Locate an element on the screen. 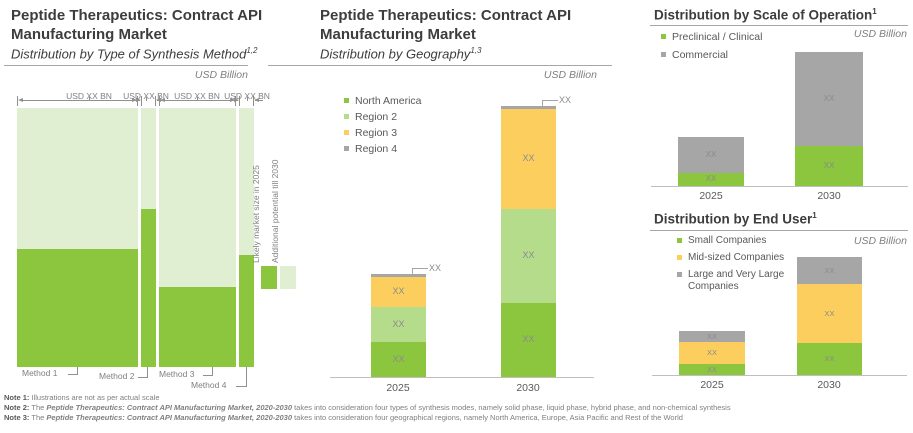 The width and height of the screenshot is (913, 433). legend-label-additional-2030: Additional potential till 2030 is located at coordinates (275, 211).